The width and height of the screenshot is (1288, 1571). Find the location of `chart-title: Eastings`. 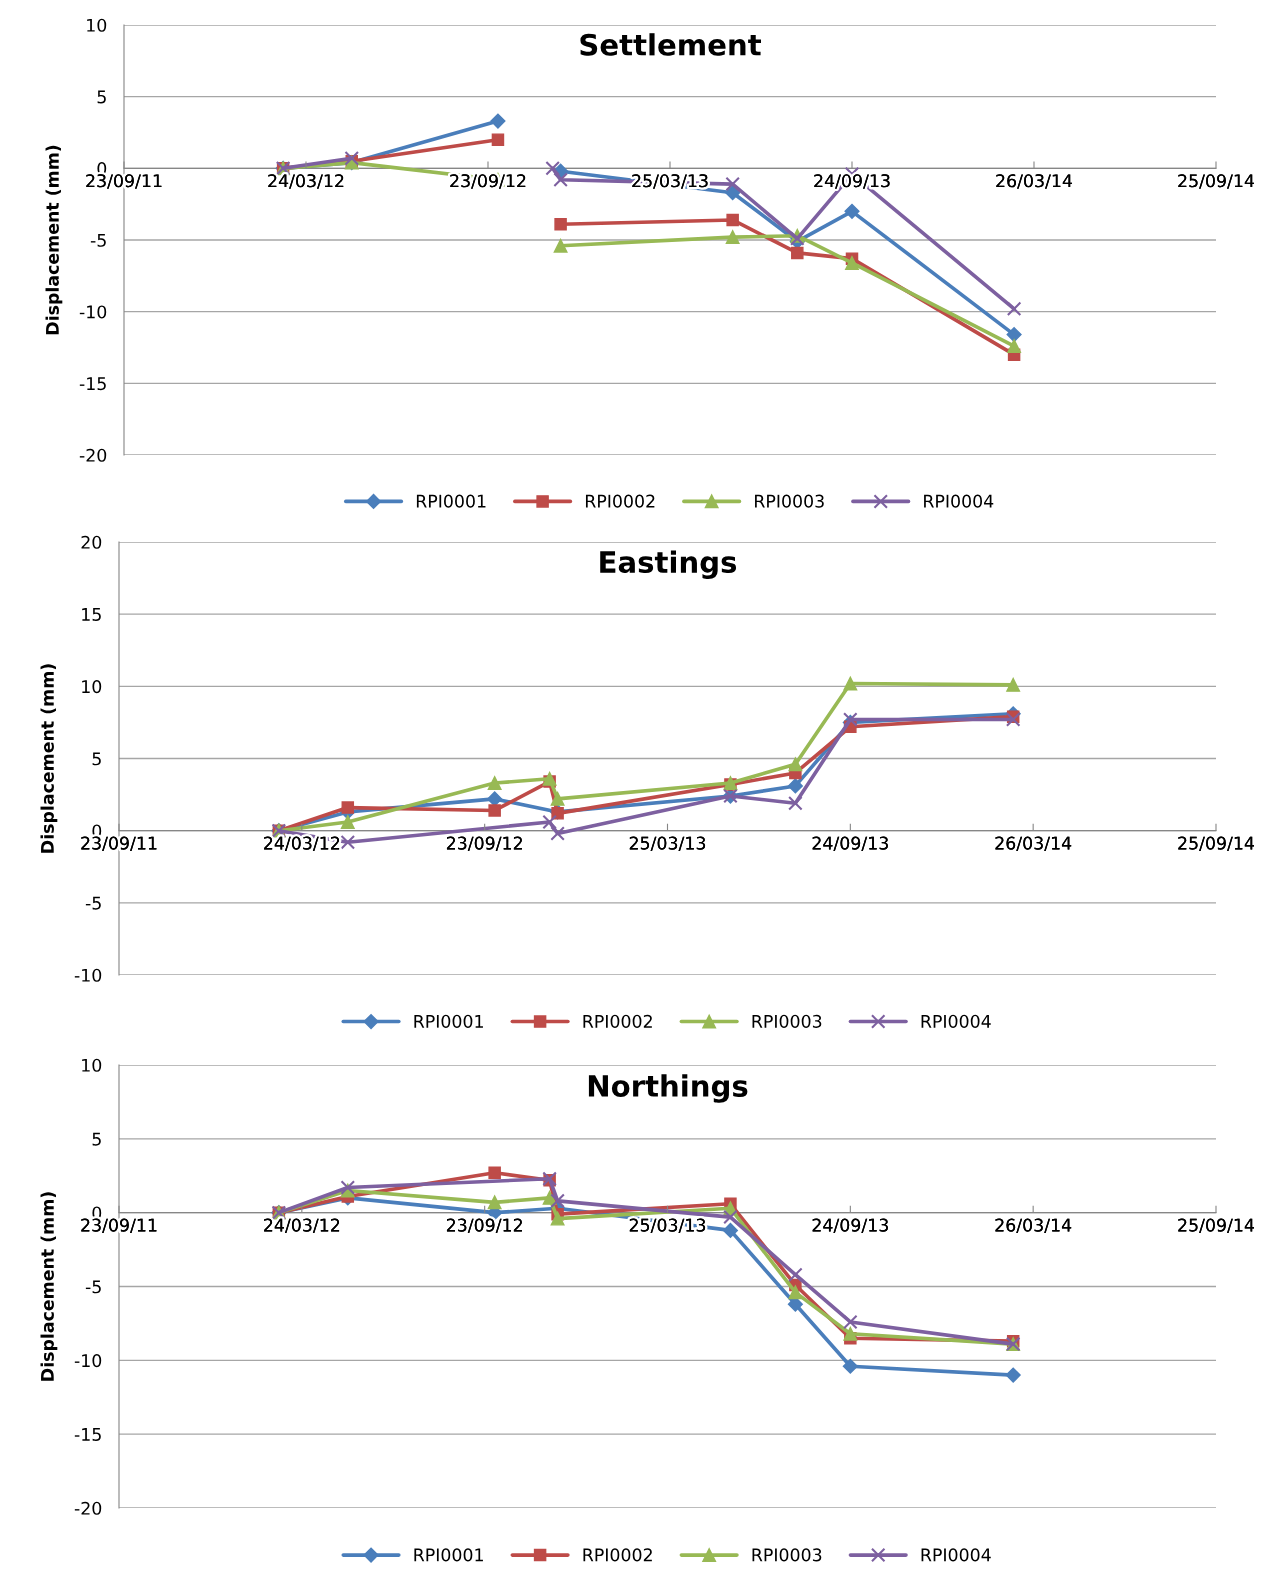

chart-title: Eastings is located at coordinates (668, 564).